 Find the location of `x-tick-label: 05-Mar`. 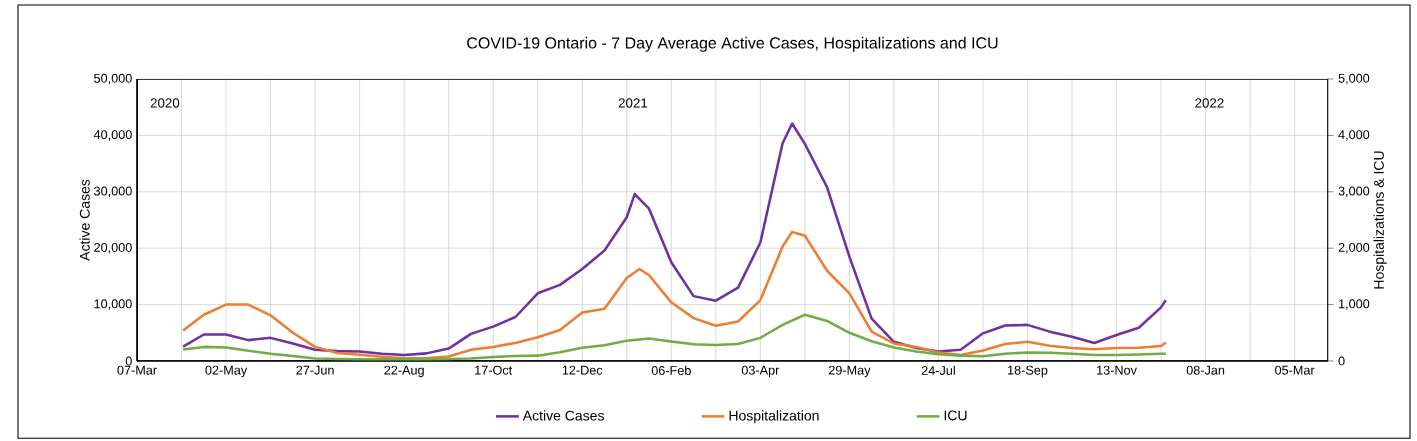

x-tick-label: 05-Mar is located at coordinates (1295, 370).